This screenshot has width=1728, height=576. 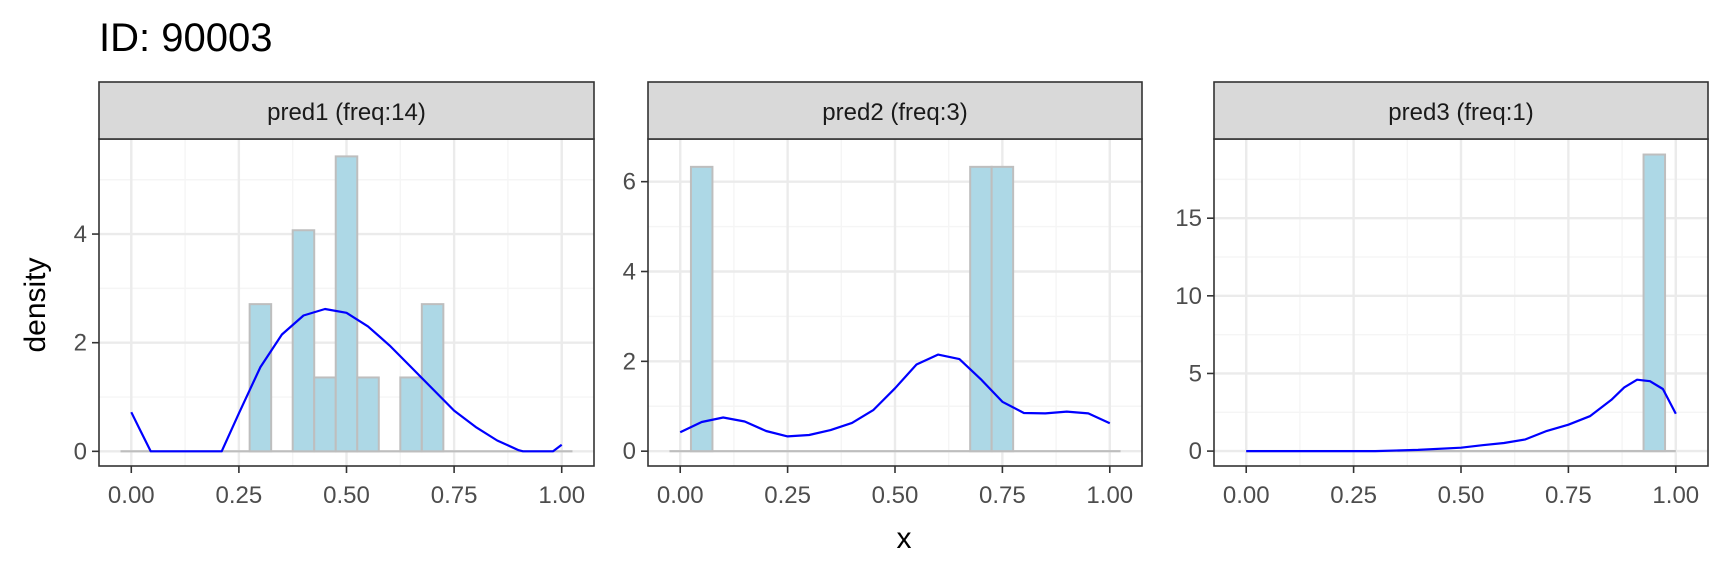 I want to click on facet-strip-label: pred2 (freq:3), so click(x=894, y=112).